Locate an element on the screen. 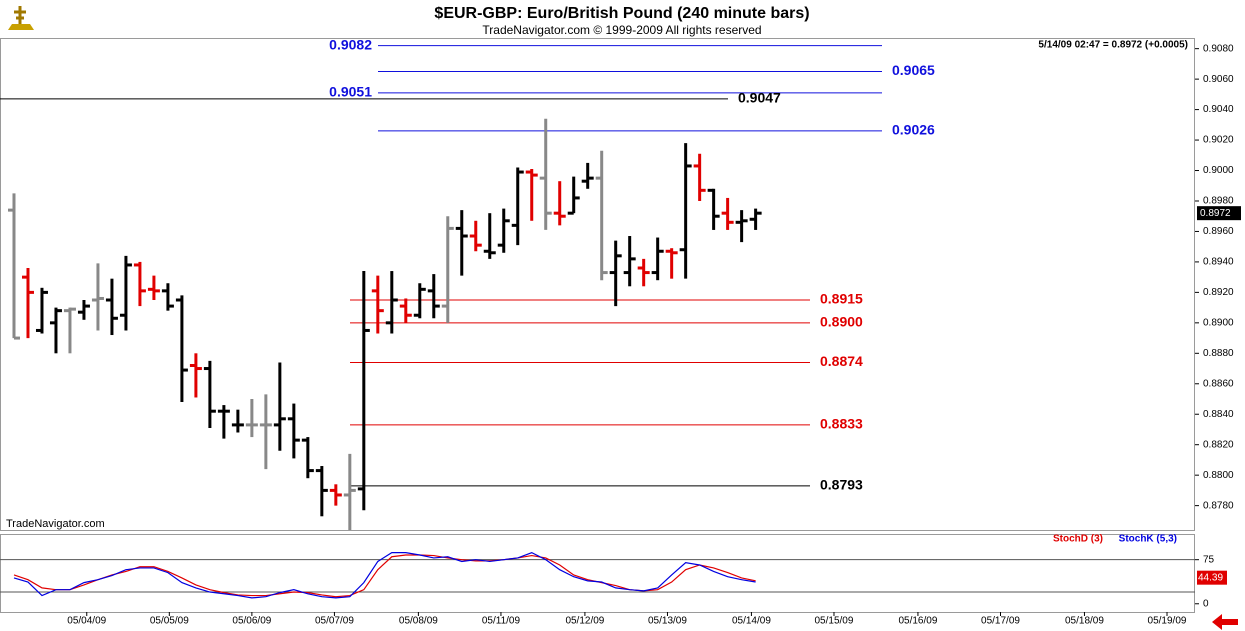 This screenshot has width=1245, height=631. y-tick-label: 0.8960 is located at coordinates (1218, 231).